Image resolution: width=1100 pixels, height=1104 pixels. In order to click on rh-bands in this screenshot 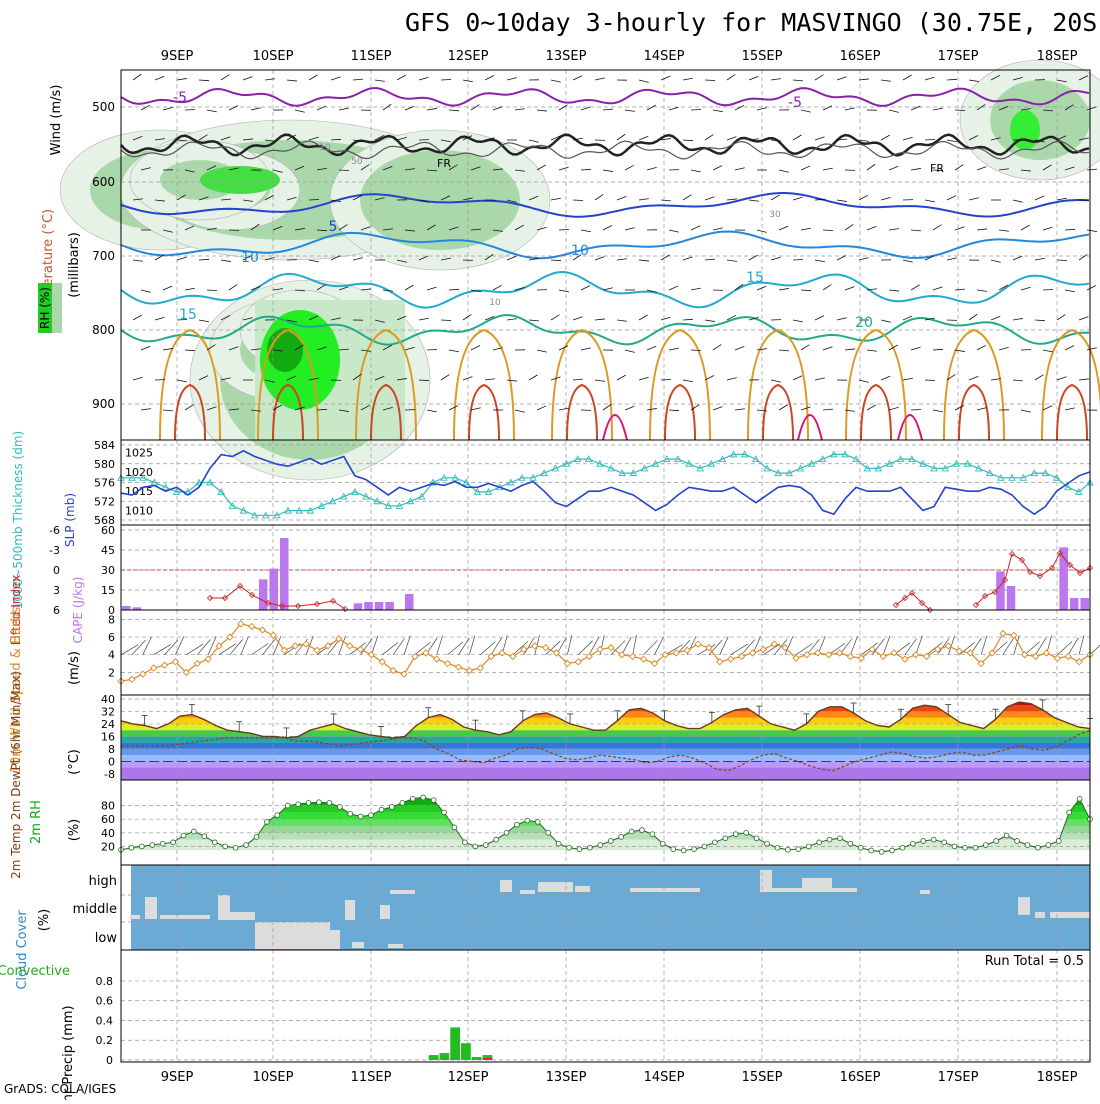, I will do `click(605, 826)`.